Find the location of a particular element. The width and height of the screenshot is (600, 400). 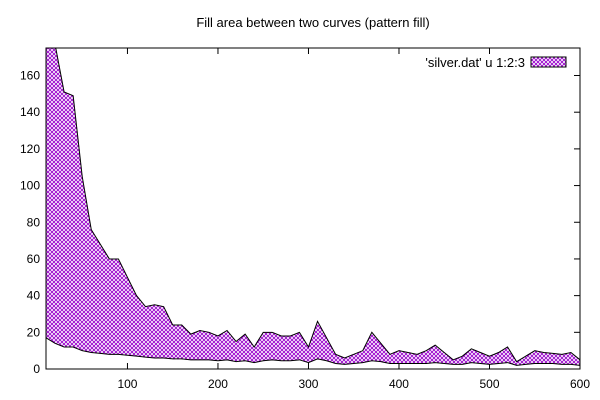

x-tick-label: 500 is located at coordinates (489, 384).